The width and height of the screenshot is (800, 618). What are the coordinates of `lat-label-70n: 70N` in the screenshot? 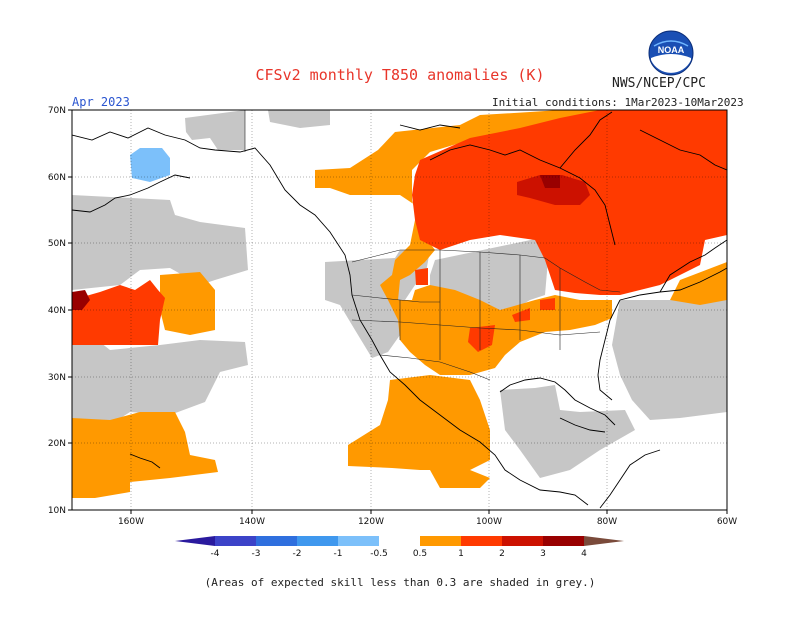 It's located at (57, 111).